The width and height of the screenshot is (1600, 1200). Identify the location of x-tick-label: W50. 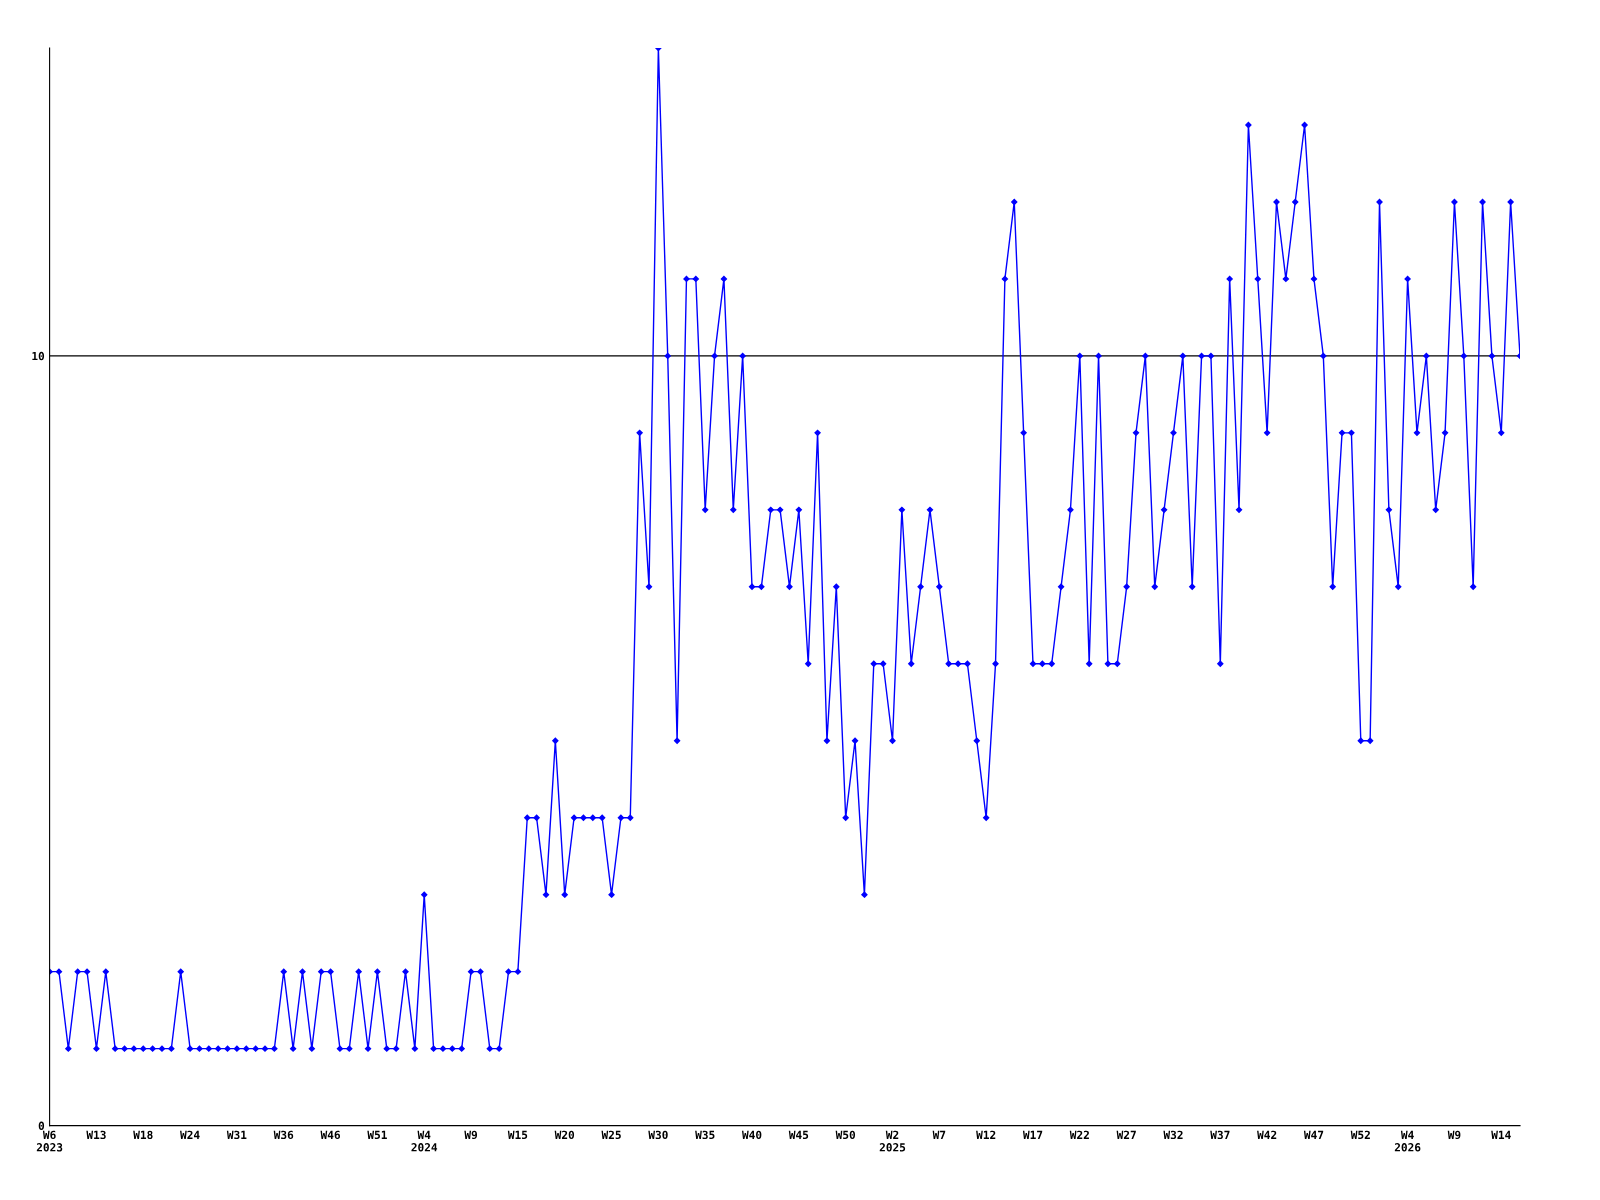
(845, 1135).